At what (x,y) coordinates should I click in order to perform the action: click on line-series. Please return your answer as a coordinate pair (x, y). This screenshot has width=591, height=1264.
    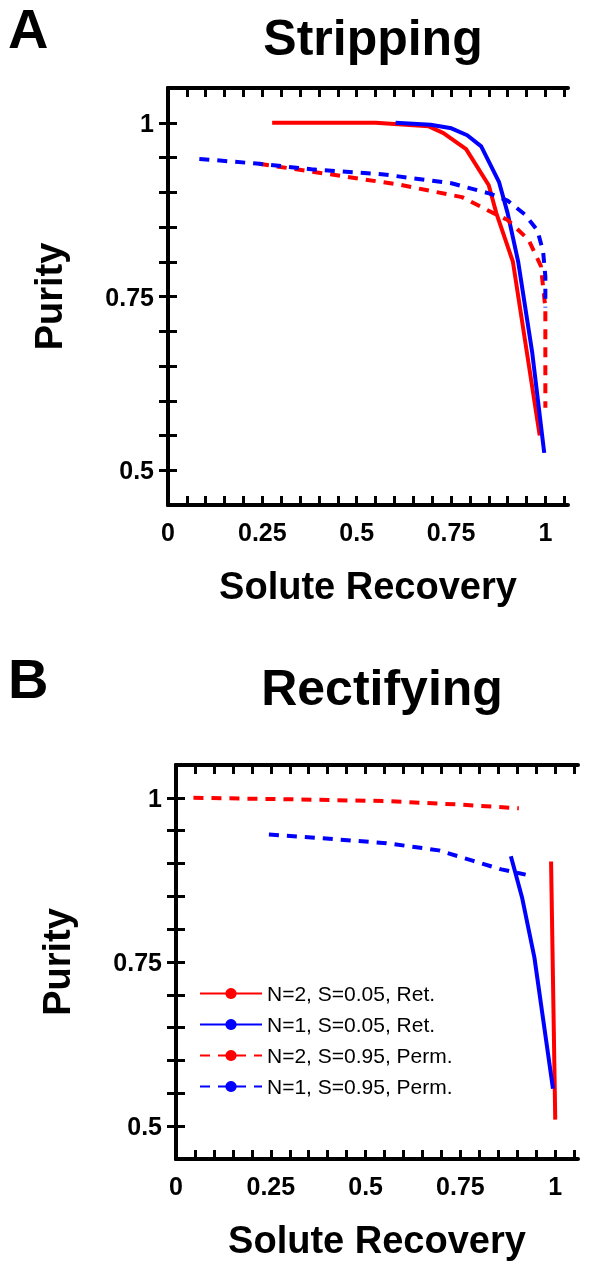
    Looking at the image, I should click on (356, 803).